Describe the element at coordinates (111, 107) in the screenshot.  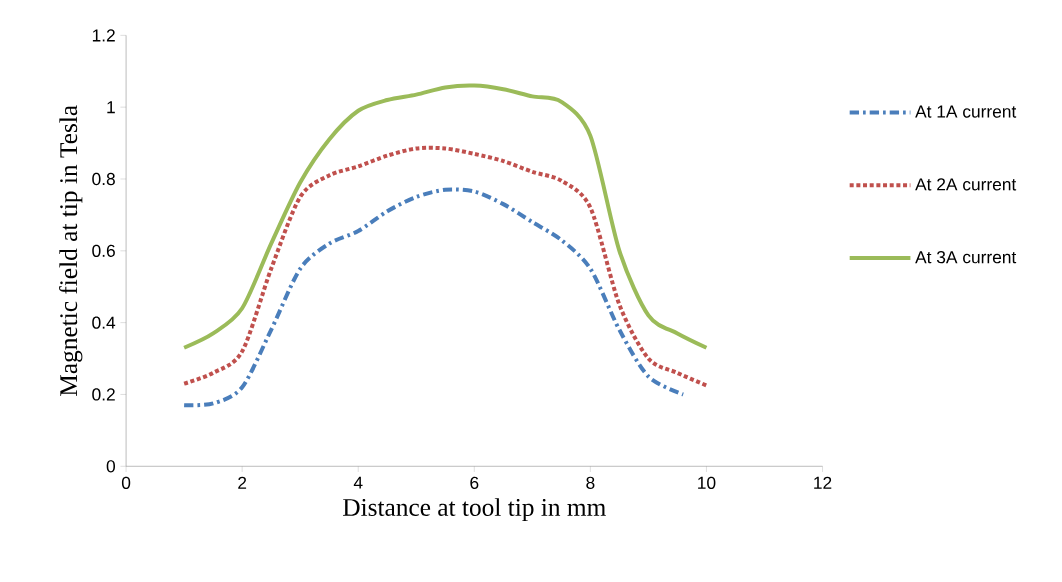
I see `y-tick-label: 1` at that location.